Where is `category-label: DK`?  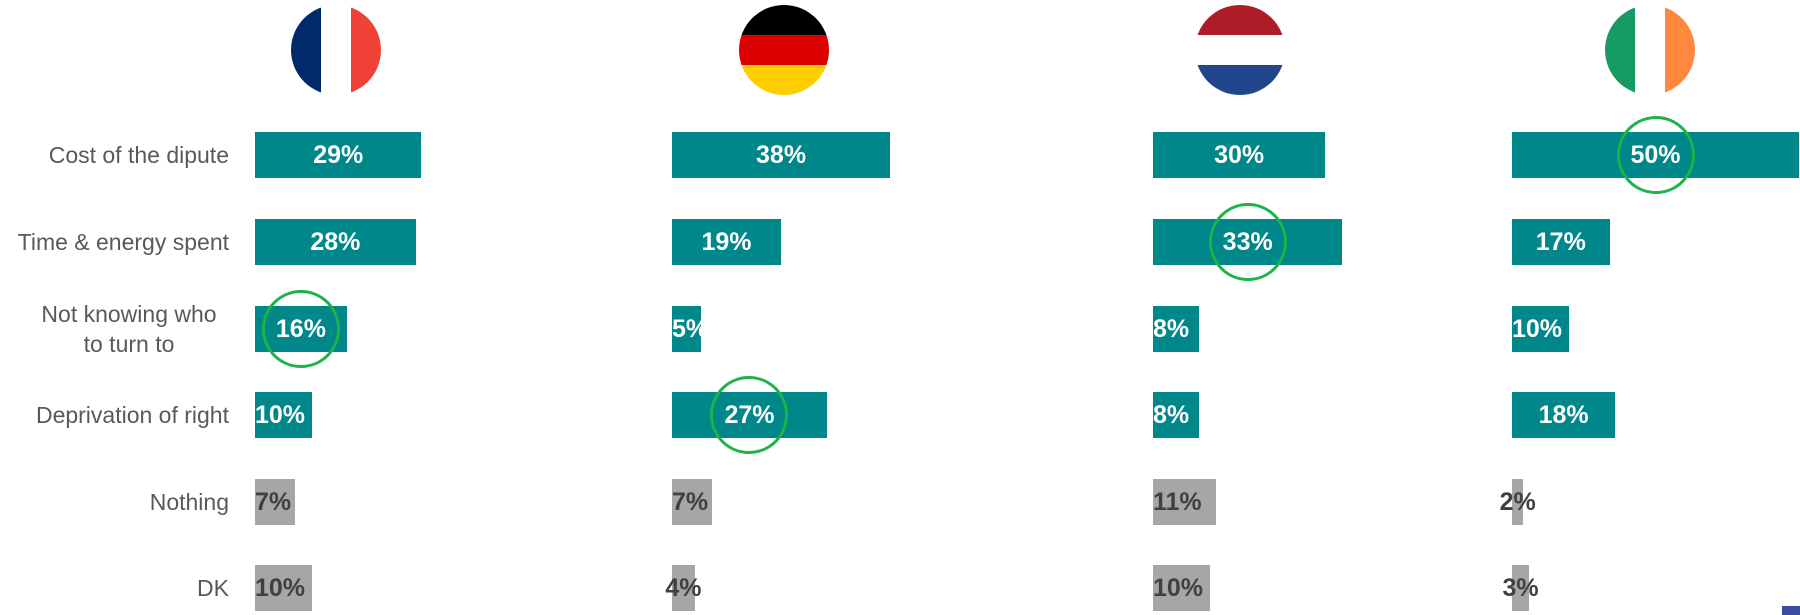
category-label: DK is located at coordinates (213, 588).